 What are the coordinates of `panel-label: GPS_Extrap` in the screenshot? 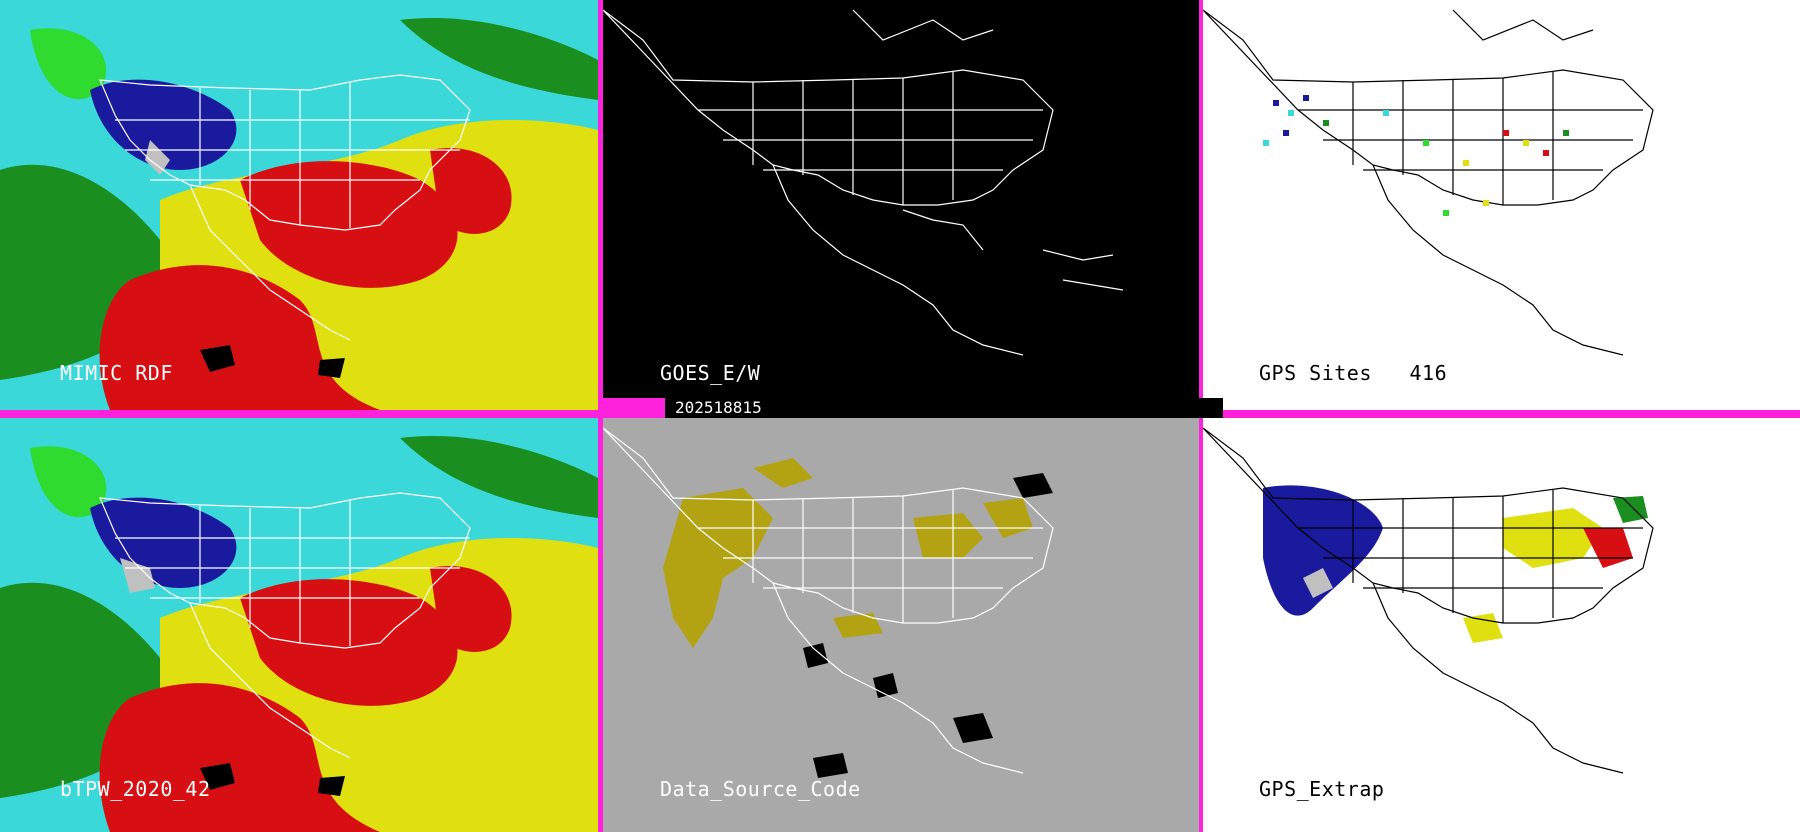 It's located at (1322, 789).